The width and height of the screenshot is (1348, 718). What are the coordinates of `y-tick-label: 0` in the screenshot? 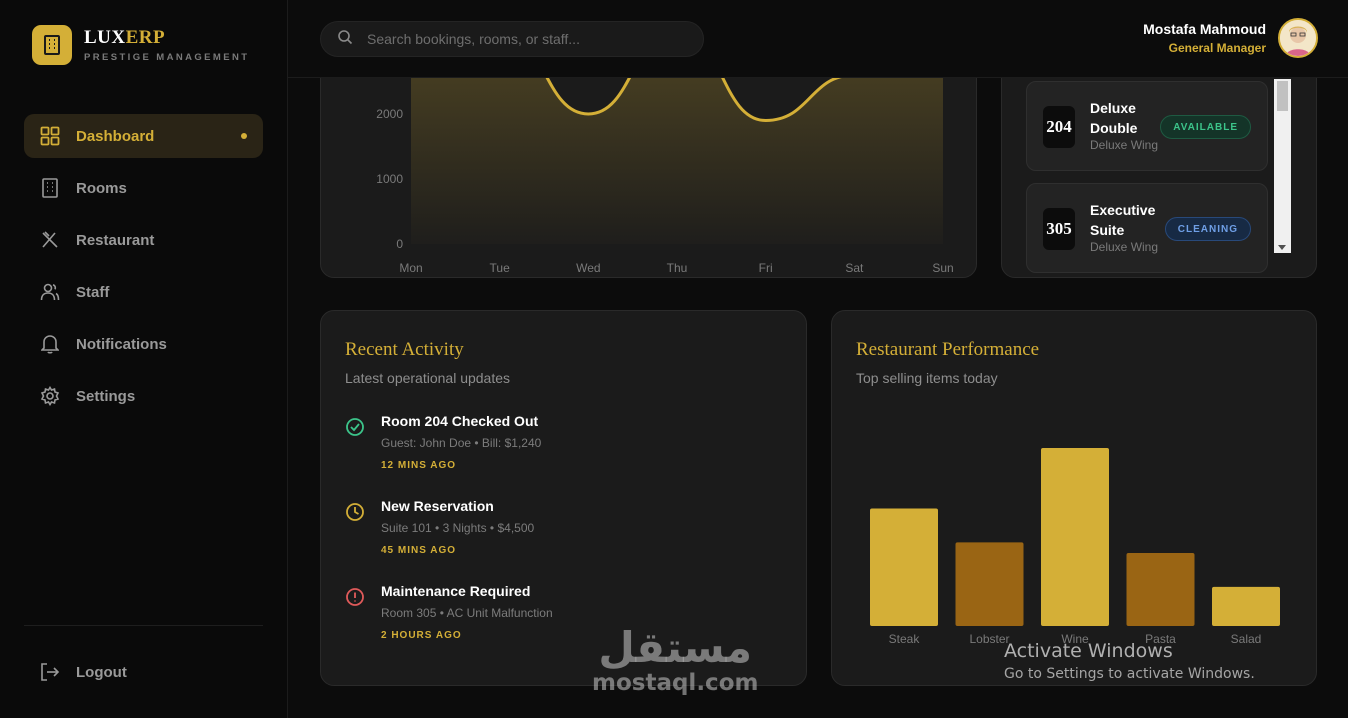 It's located at (399, 244).